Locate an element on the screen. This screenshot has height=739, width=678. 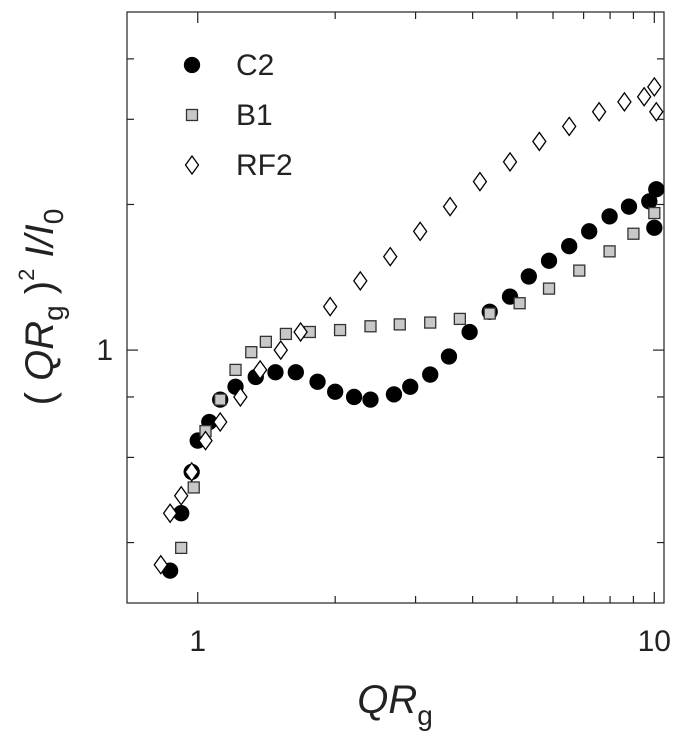
x-tick-label: 1 is located at coordinates (197, 641).